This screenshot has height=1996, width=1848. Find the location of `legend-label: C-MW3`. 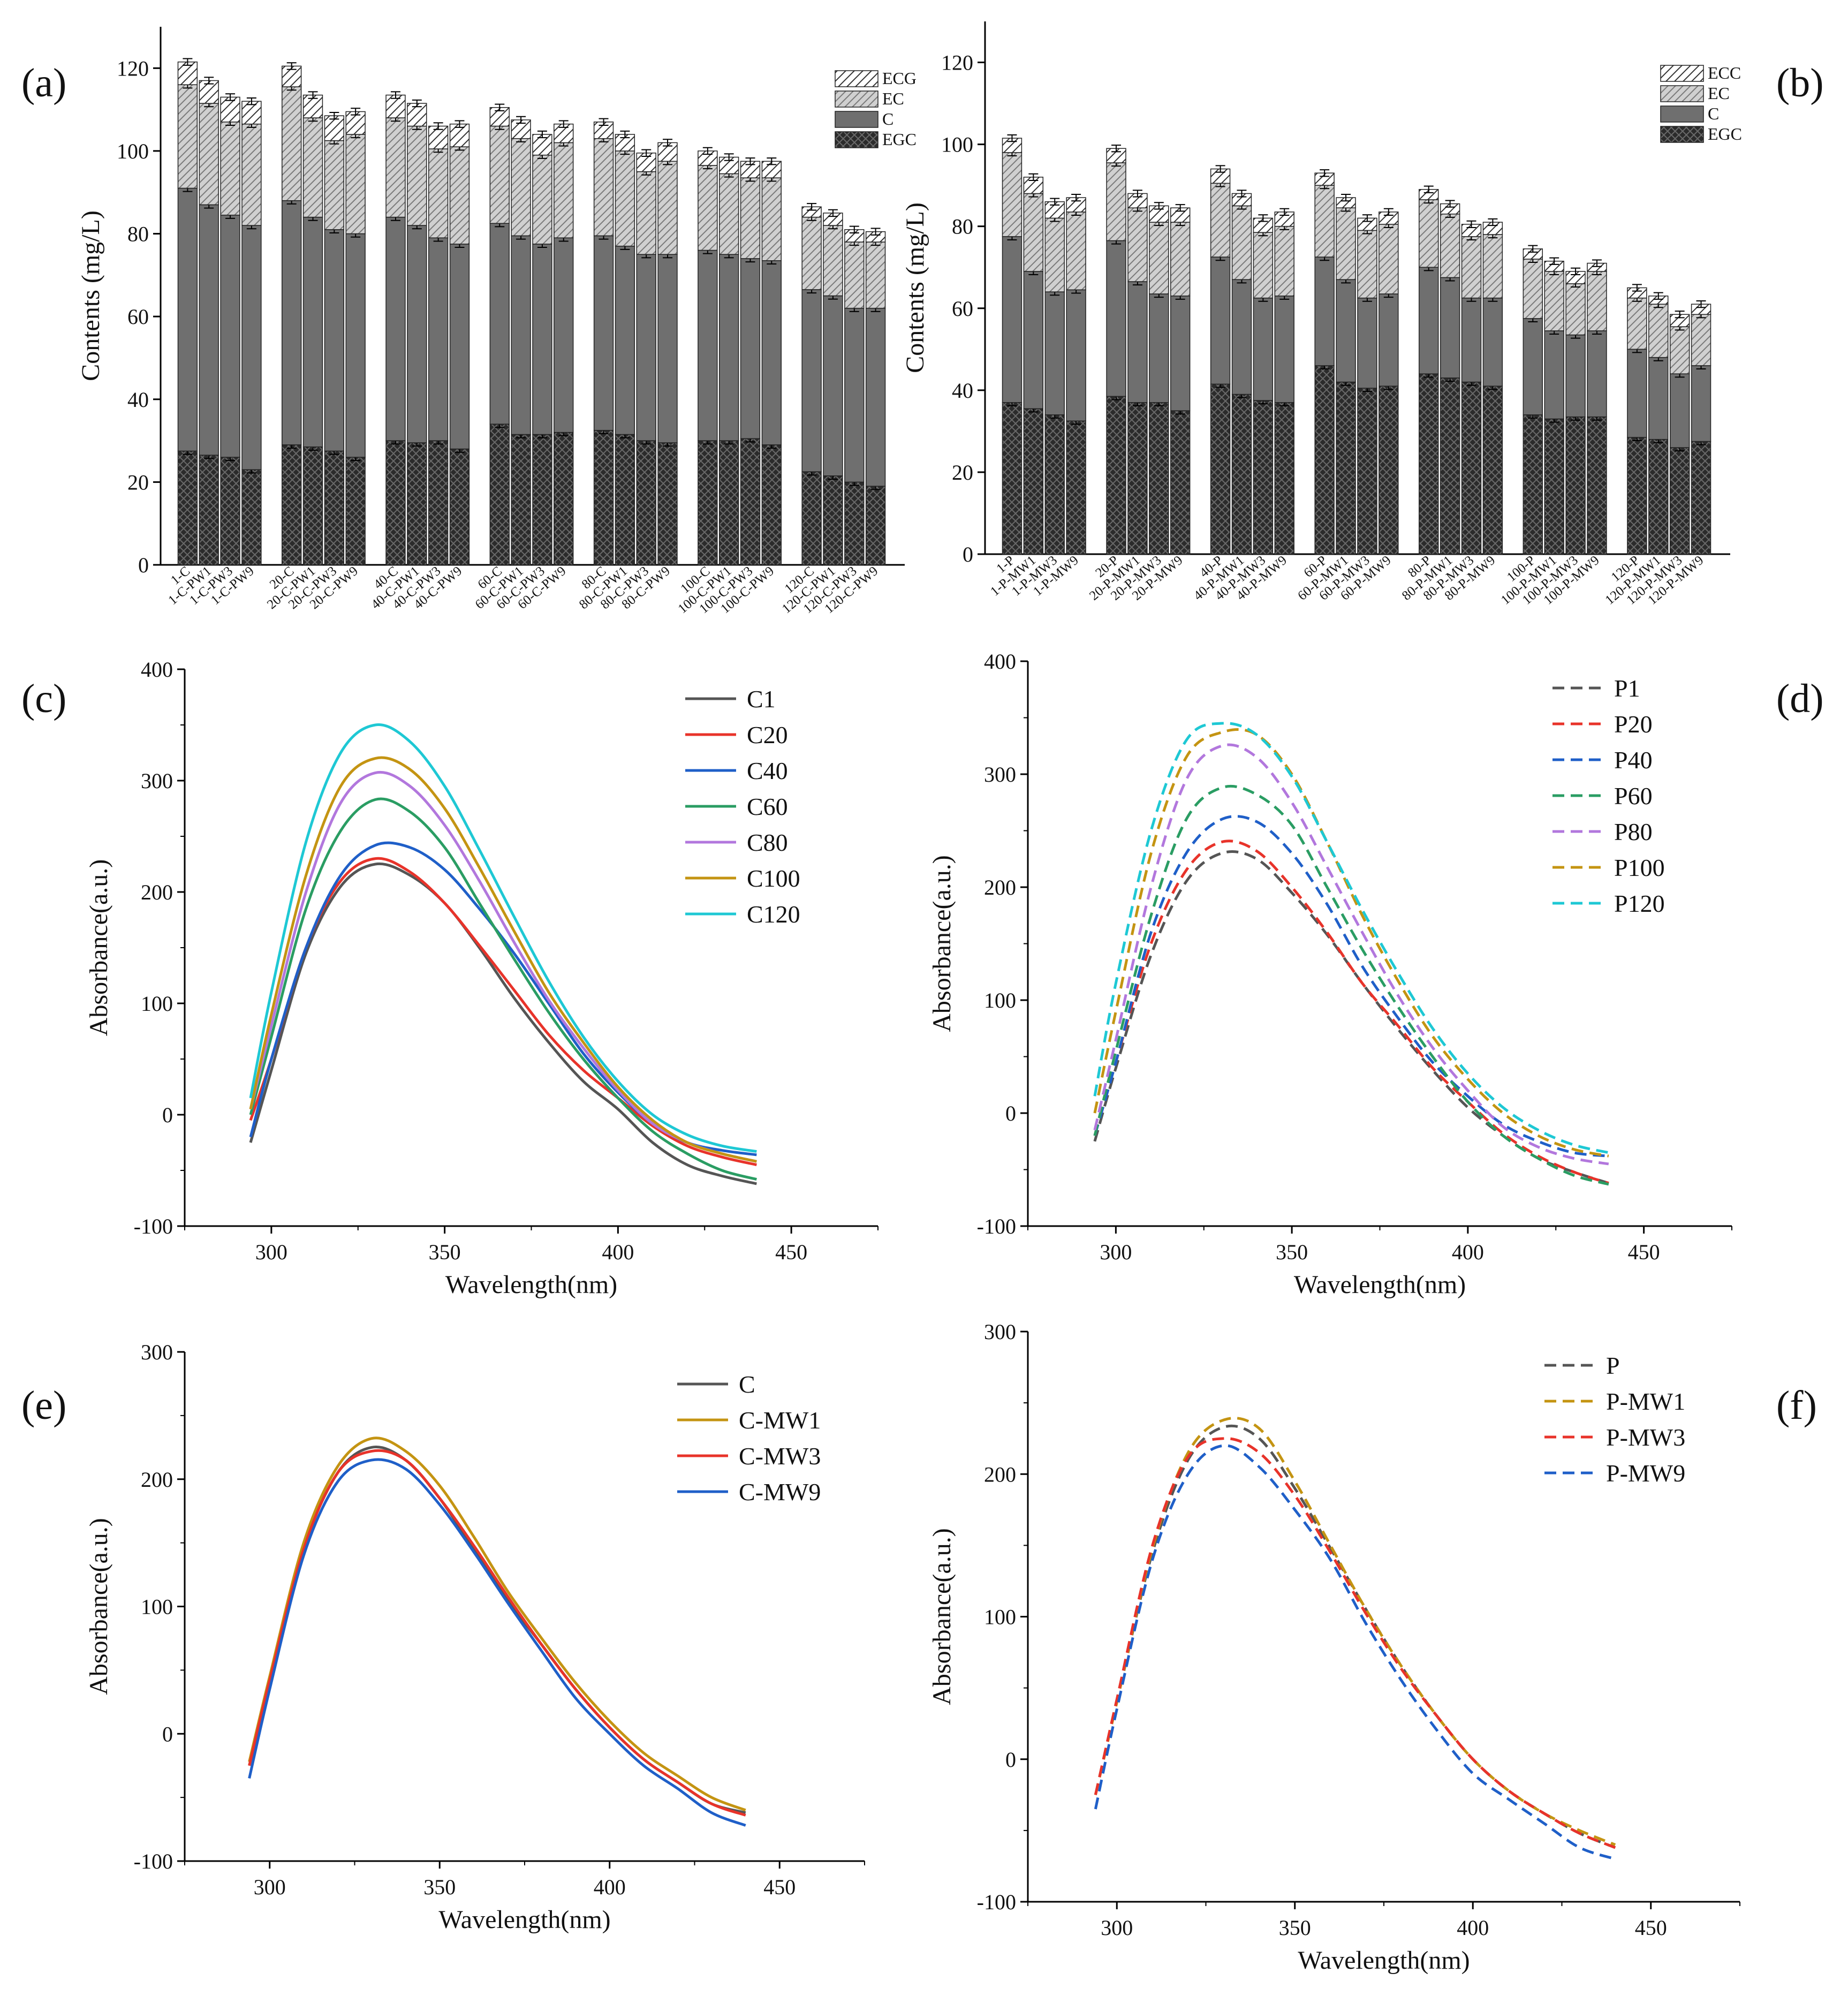

legend-label: C-MW3 is located at coordinates (780, 1456).